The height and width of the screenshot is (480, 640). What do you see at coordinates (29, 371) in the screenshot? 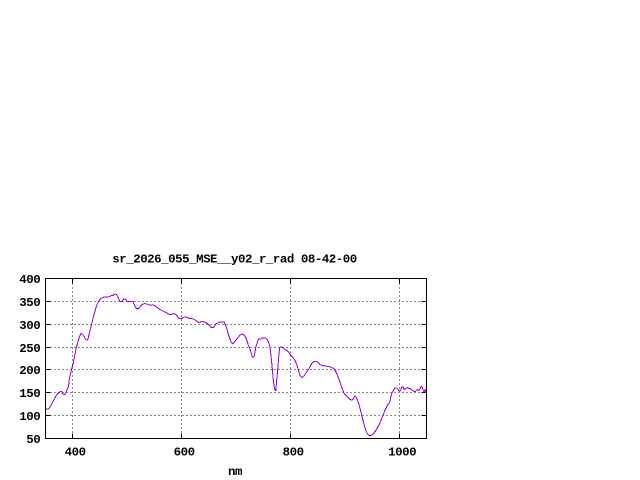
I see `svg-text: 200` at bounding box center [29, 371].